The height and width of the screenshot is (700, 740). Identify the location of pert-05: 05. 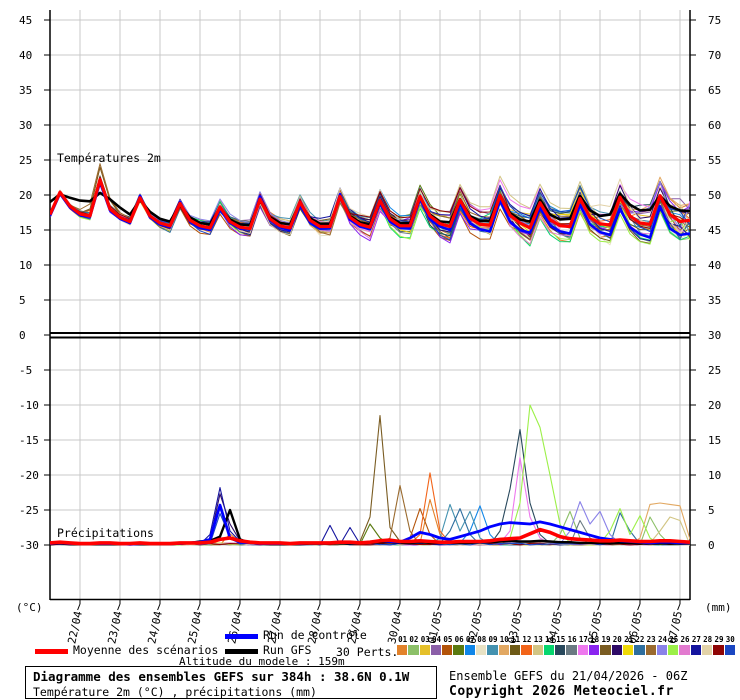
(447, 645).